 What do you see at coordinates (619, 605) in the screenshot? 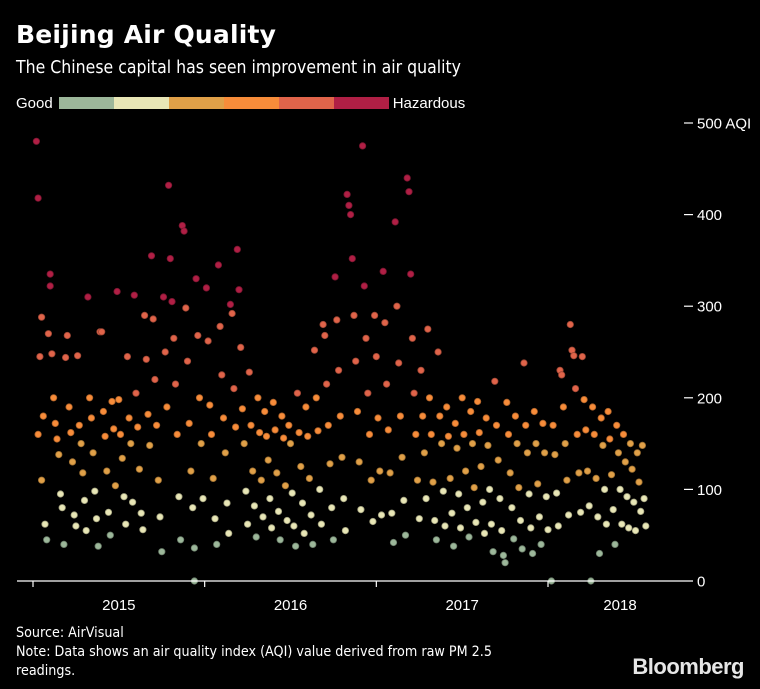
I see `x-tick-label: 2018` at bounding box center [619, 605].